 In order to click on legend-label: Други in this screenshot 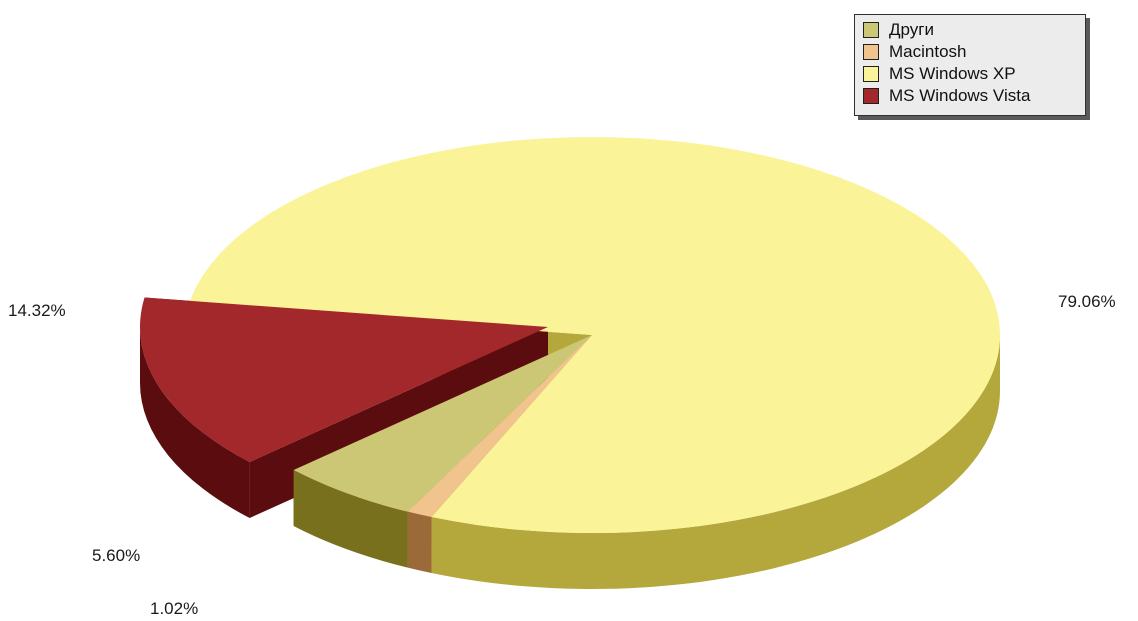, I will do `click(911, 29)`.